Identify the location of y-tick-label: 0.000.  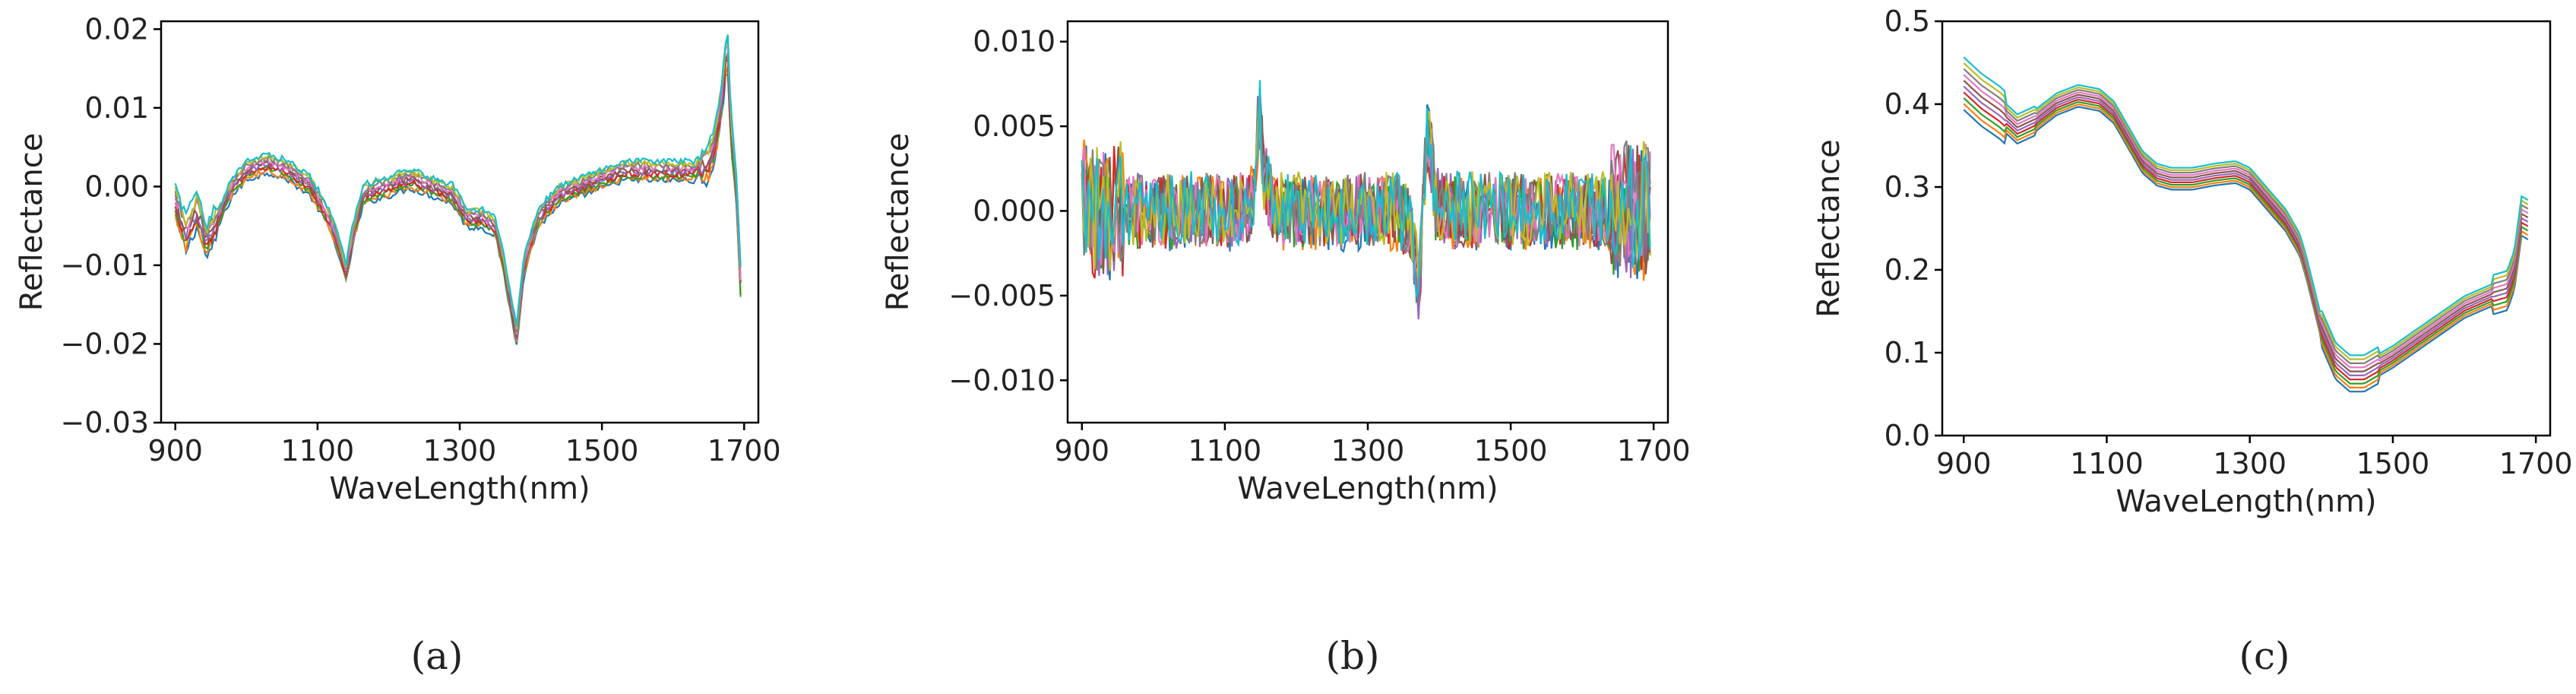
(1014, 212).